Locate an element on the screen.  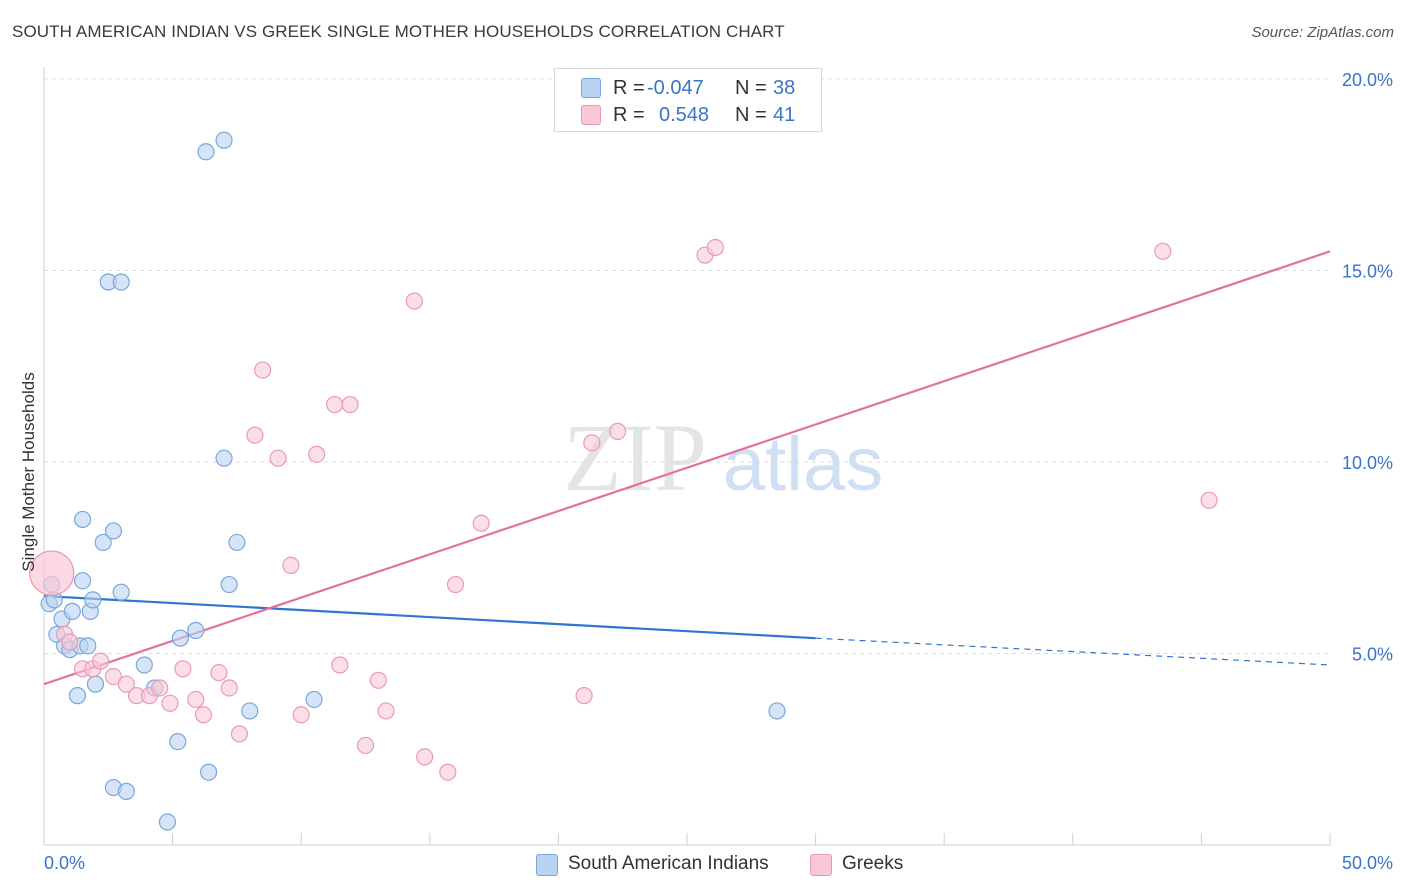
bottom-legend-label: Greeks is located at coordinates (873, 863).